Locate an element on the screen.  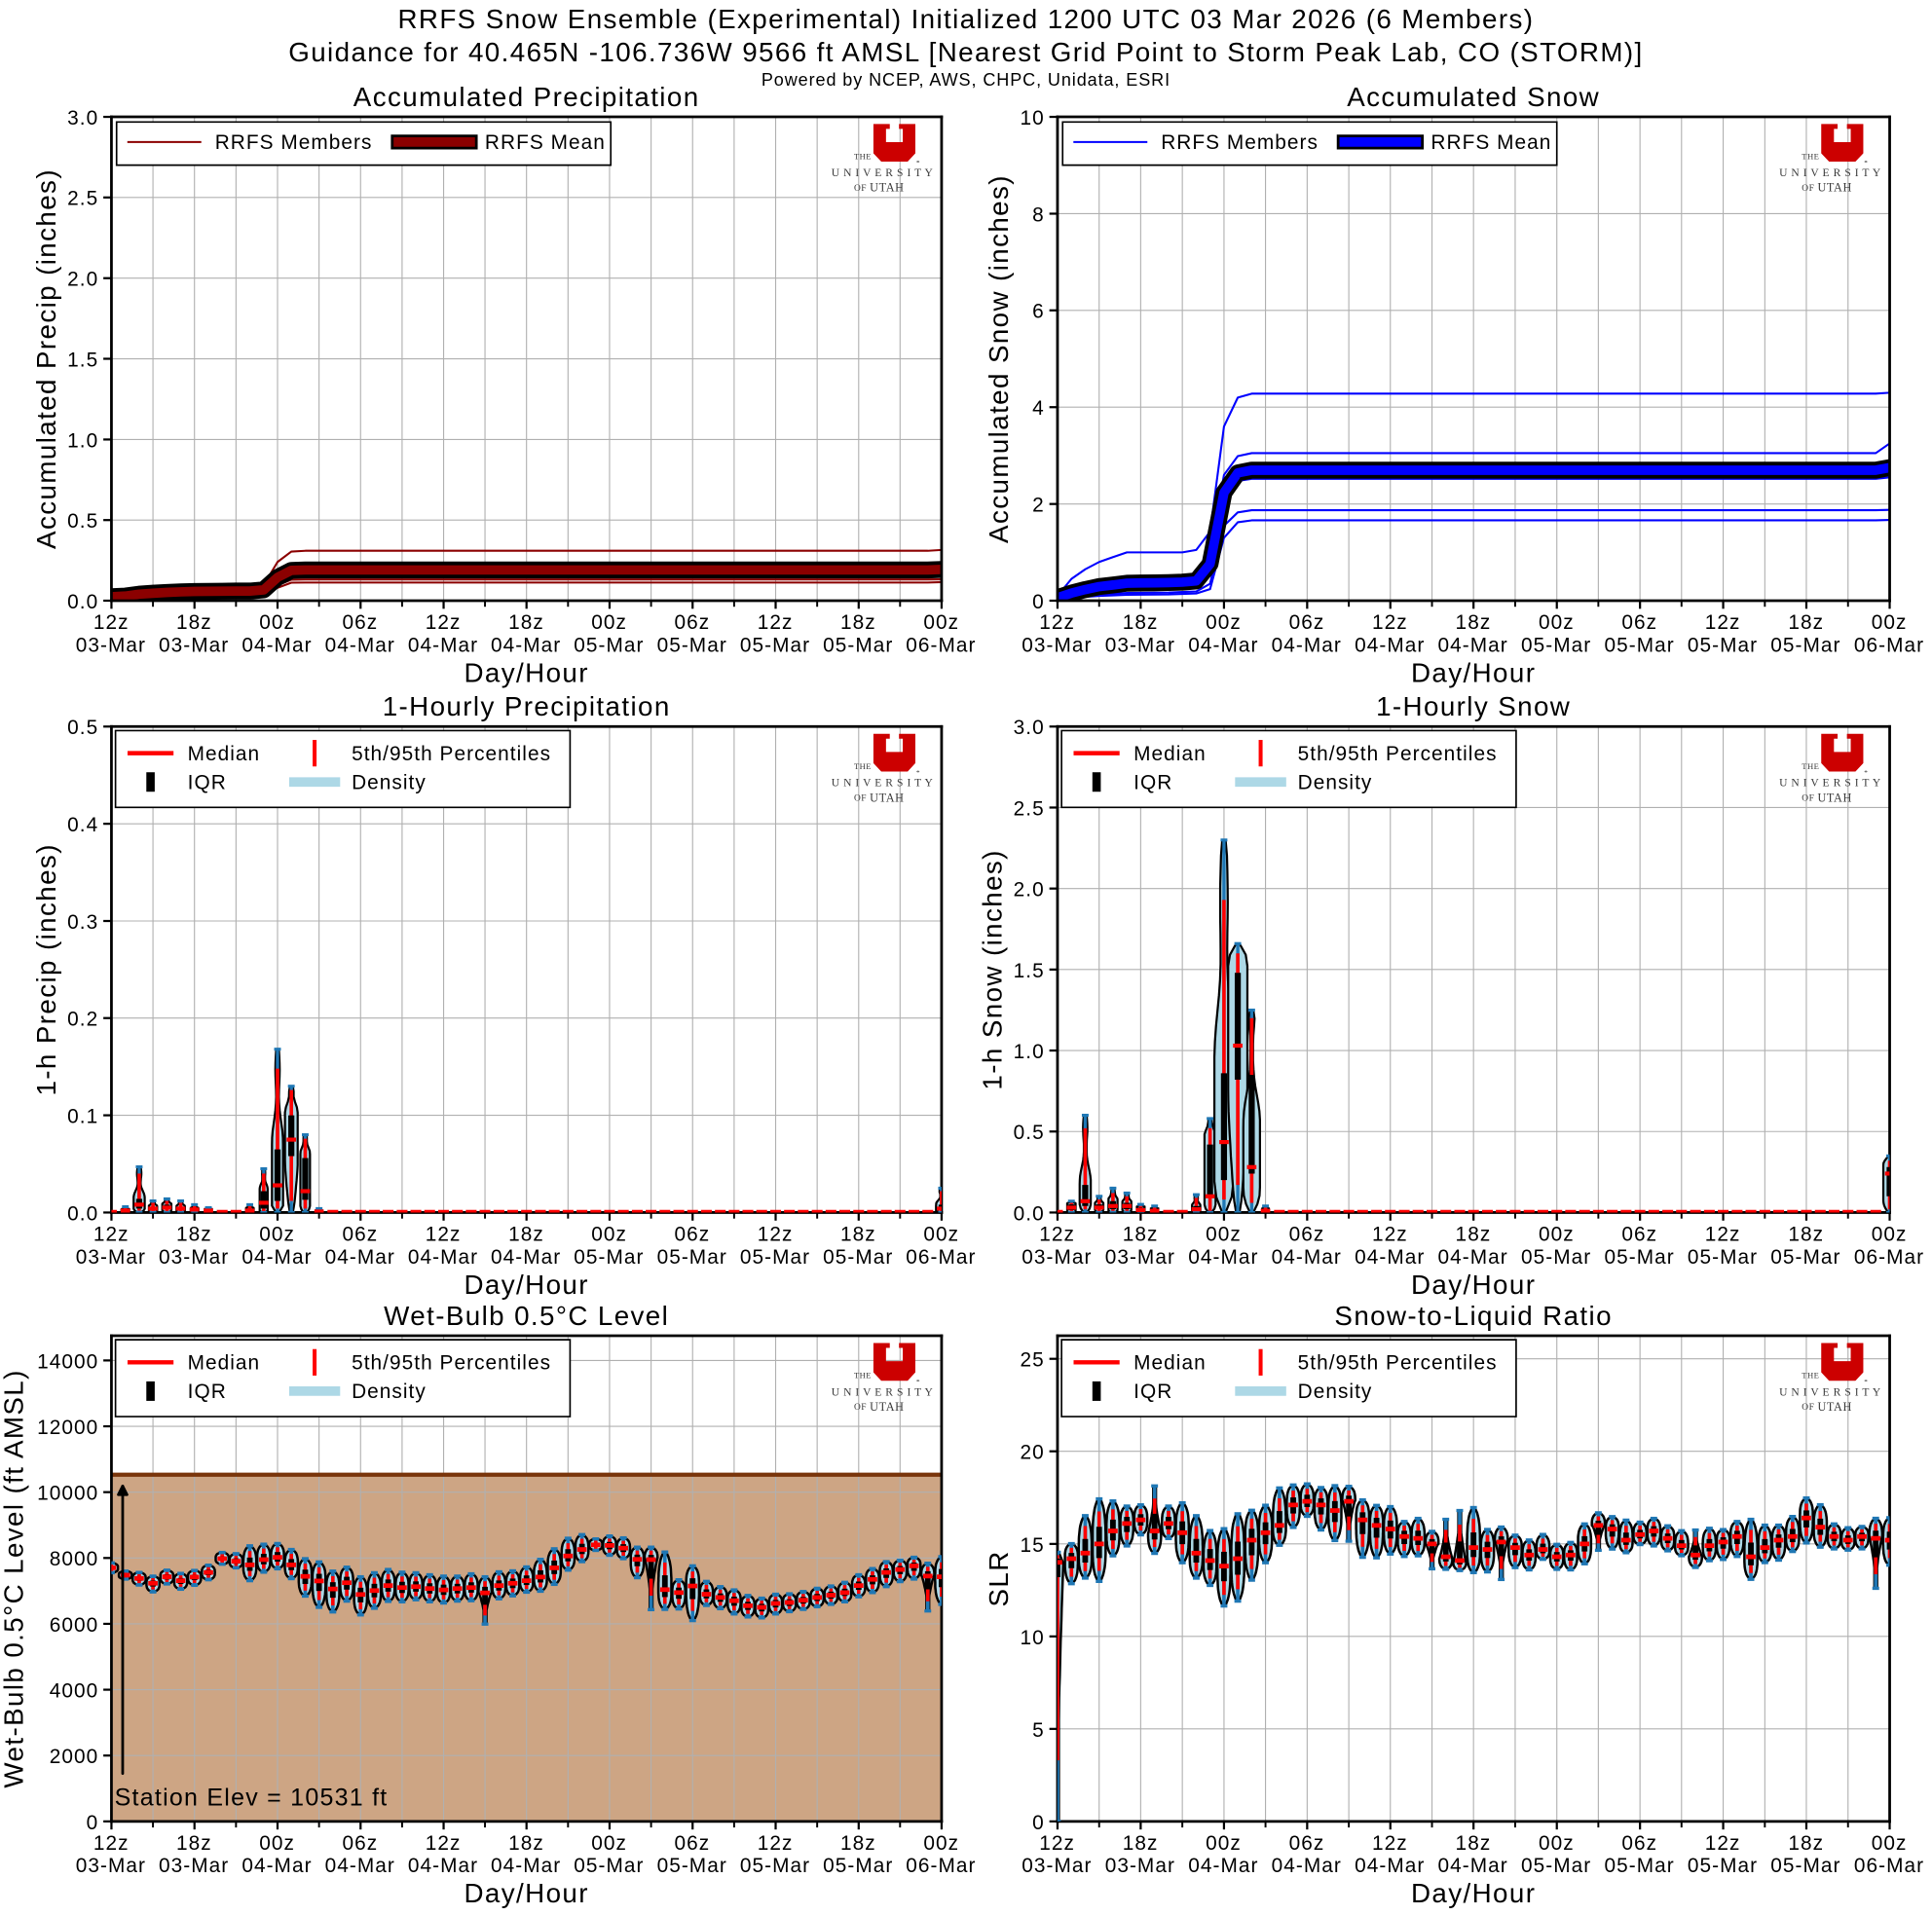
svg-text: 10 is located at coordinates (1032, 1638).